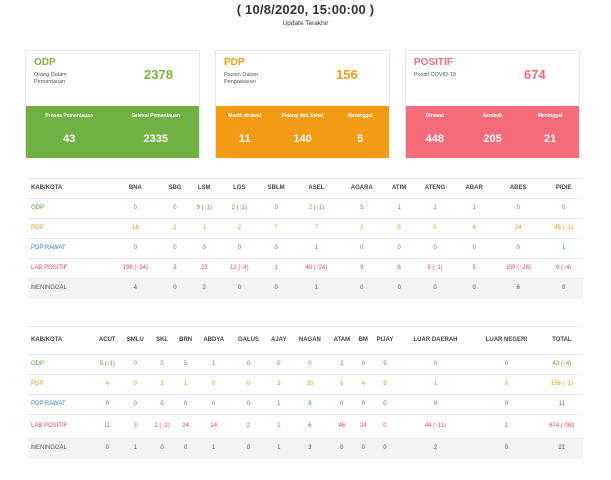 The height and width of the screenshot is (480, 611). What do you see at coordinates (435, 75) in the screenshot?
I see `positif-description: Positif COVID-19` at bounding box center [435, 75].